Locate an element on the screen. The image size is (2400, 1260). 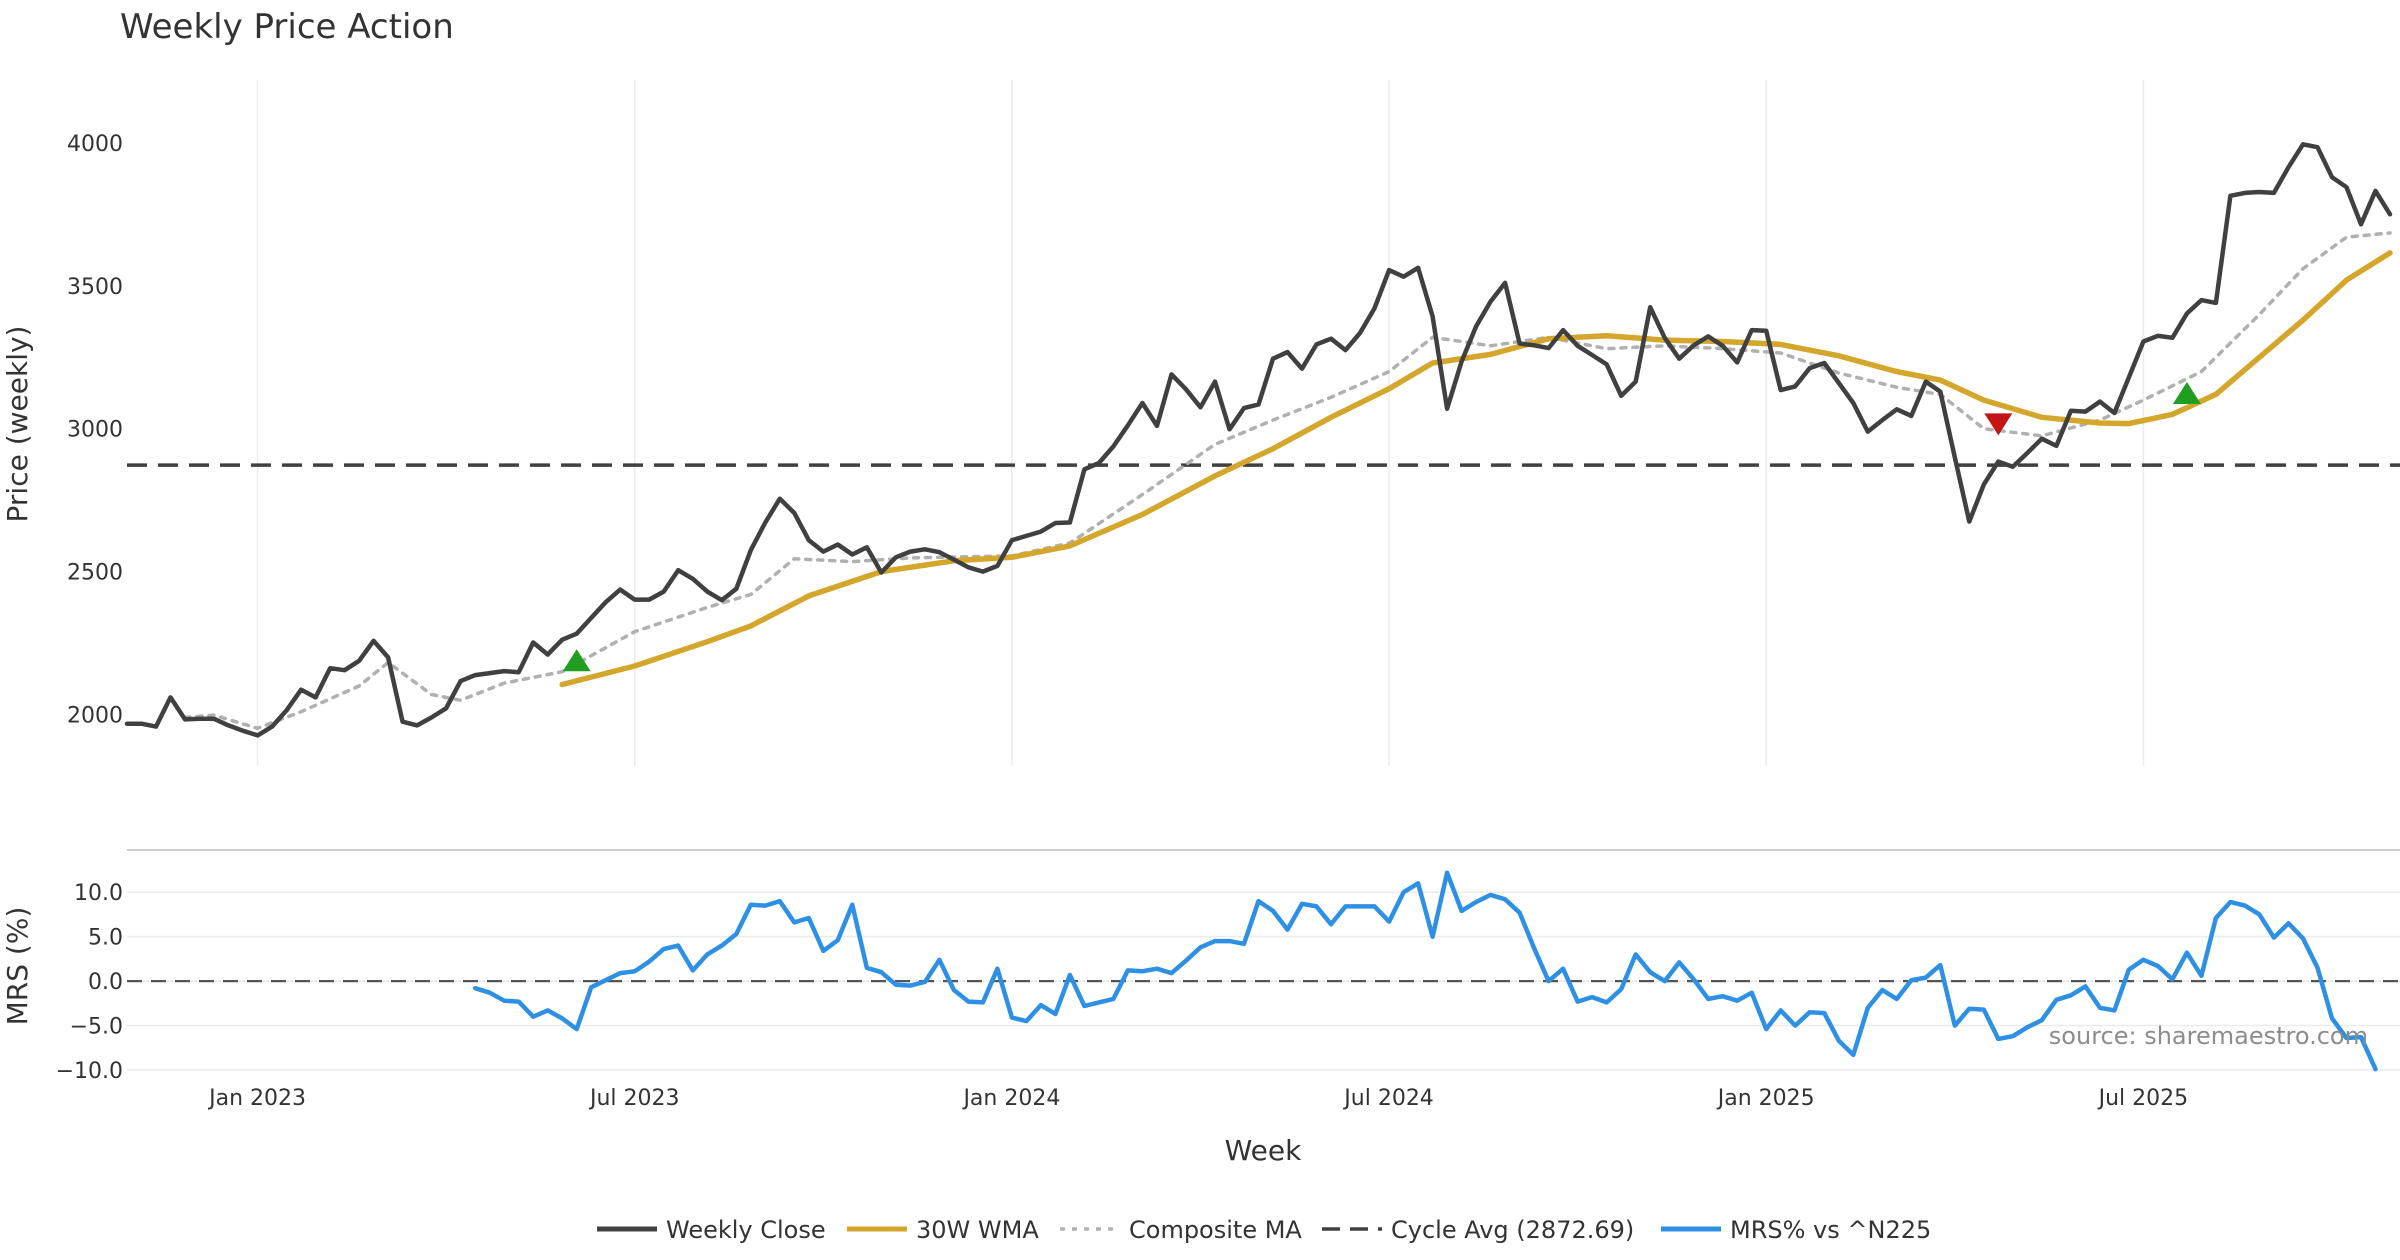
chart-title: Weekly Price Action is located at coordinates (287, 27).